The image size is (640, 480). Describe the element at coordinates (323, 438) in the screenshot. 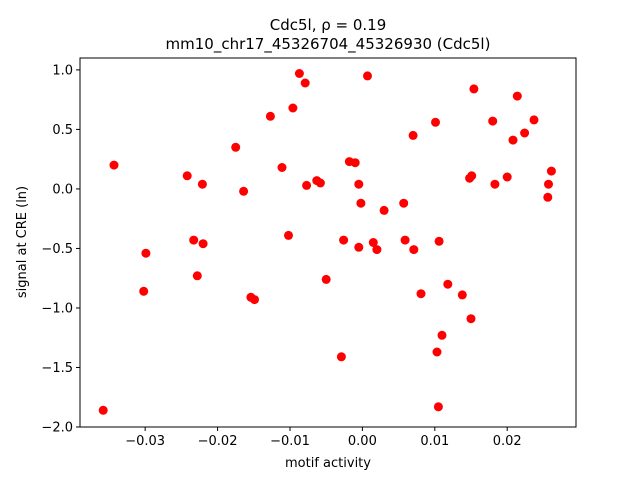

I see `x-axis-ticks: −0.03 −0.02 −0.01 0.00 0.01 0.02` at that location.